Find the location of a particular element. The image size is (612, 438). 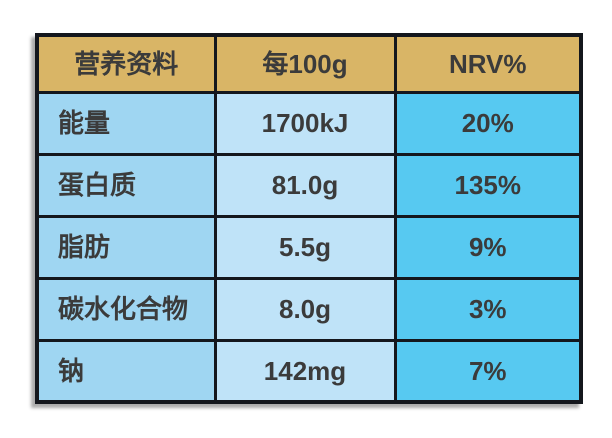

row-nrv: 9% is located at coordinates (488, 247).